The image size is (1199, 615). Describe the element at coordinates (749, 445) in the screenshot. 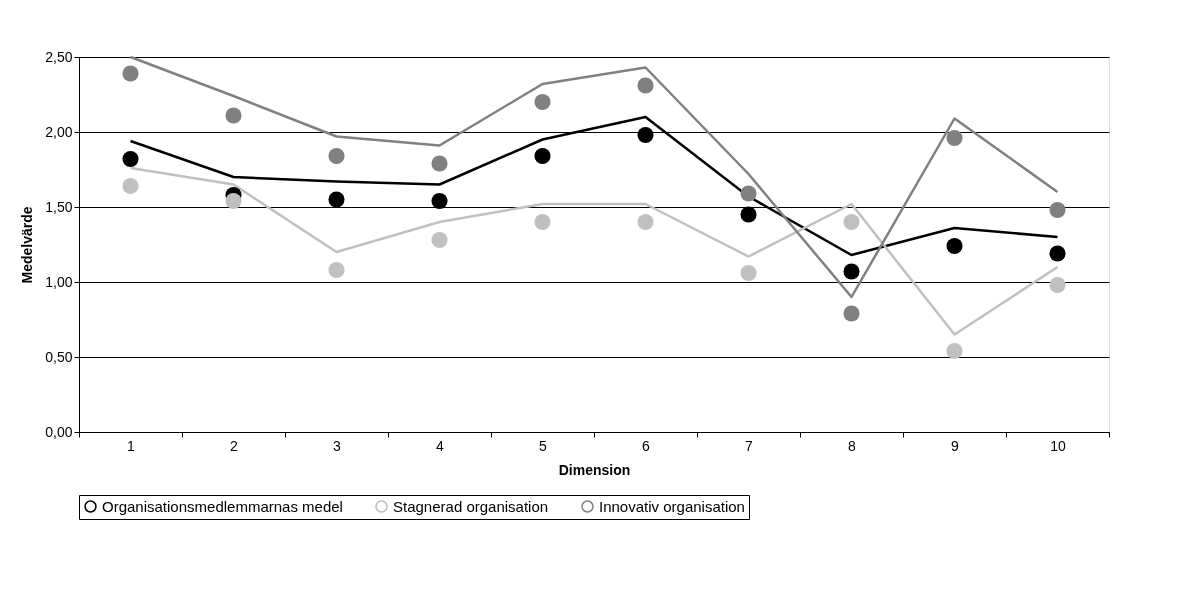

I see `x-tick-label: 7` at that location.